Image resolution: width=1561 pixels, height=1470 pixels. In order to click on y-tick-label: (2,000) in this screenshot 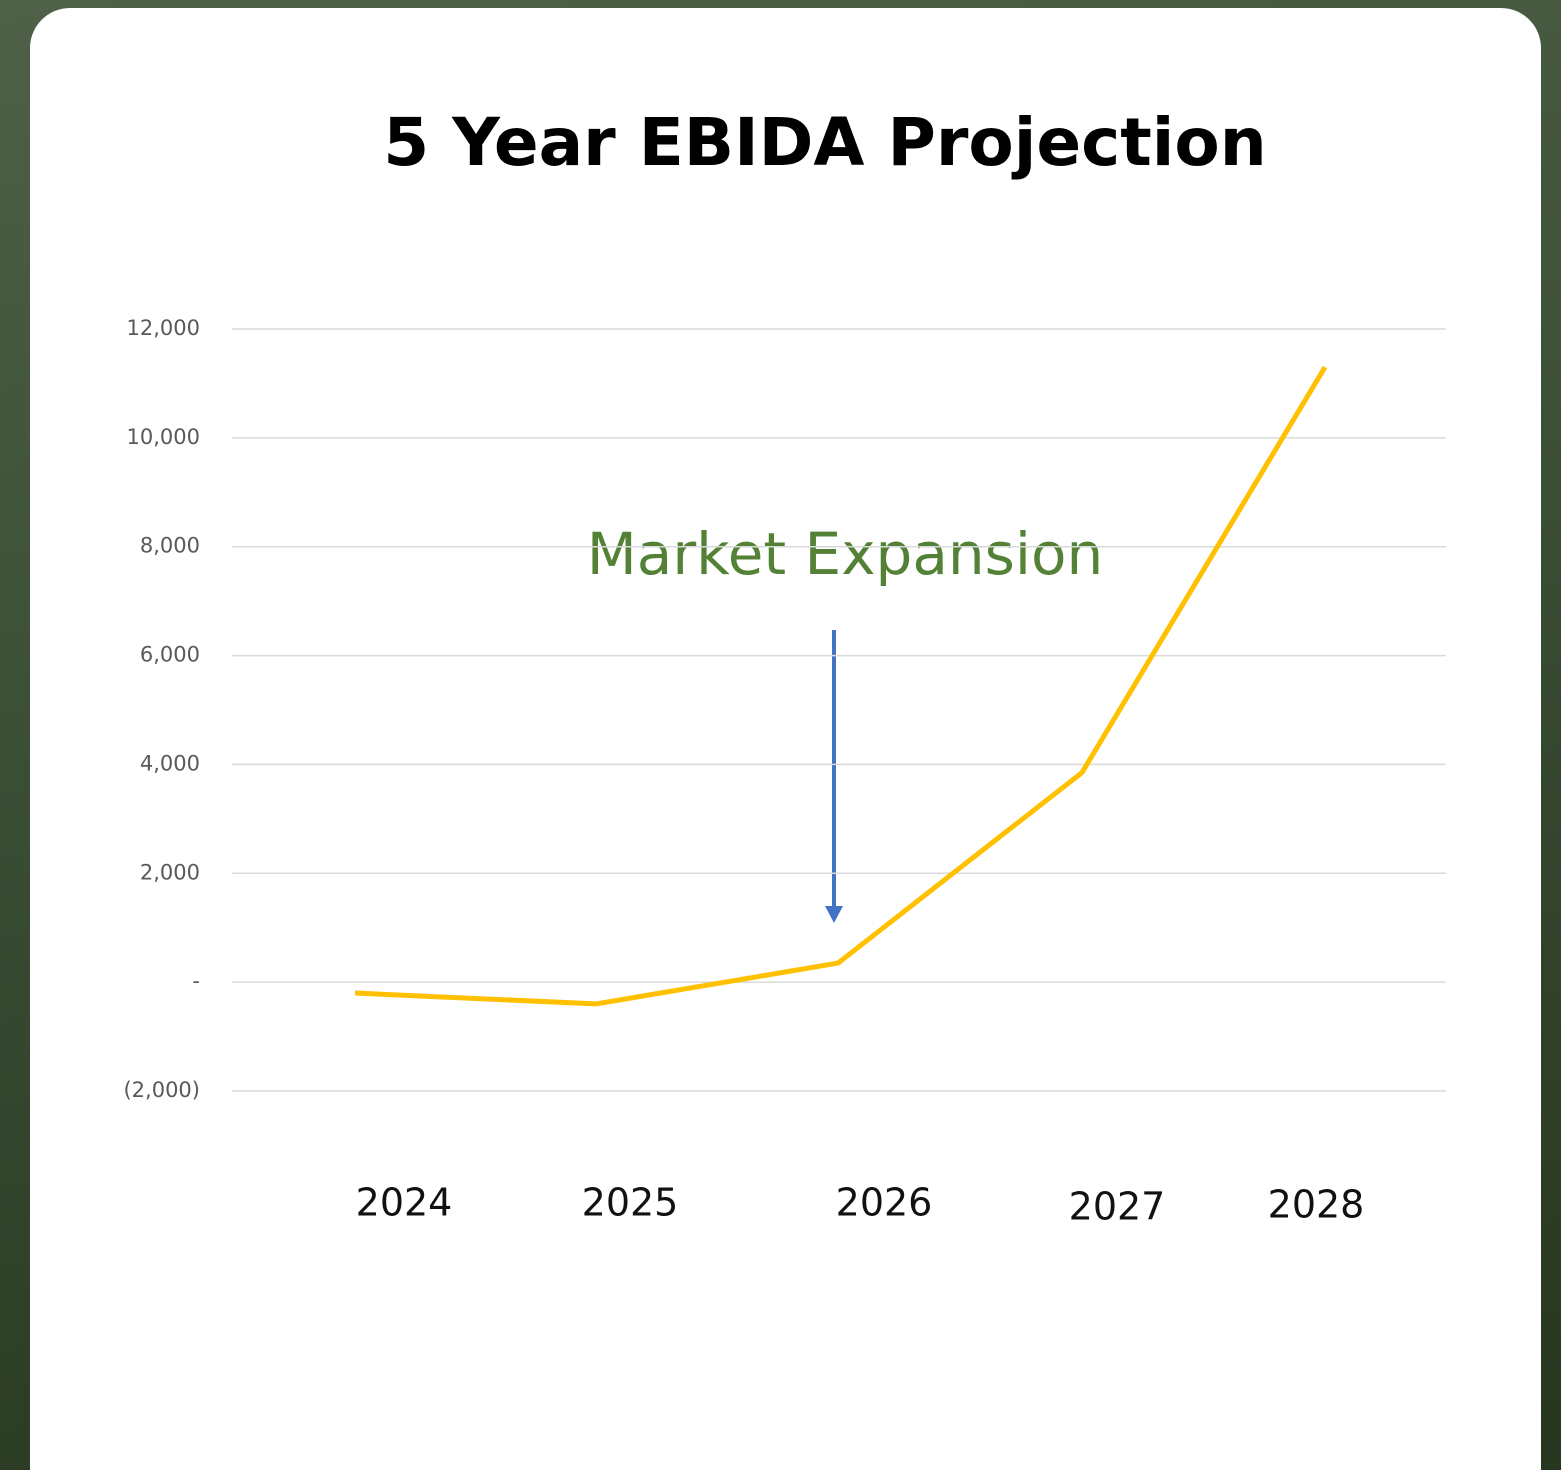, I will do `click(161, 1090)`.